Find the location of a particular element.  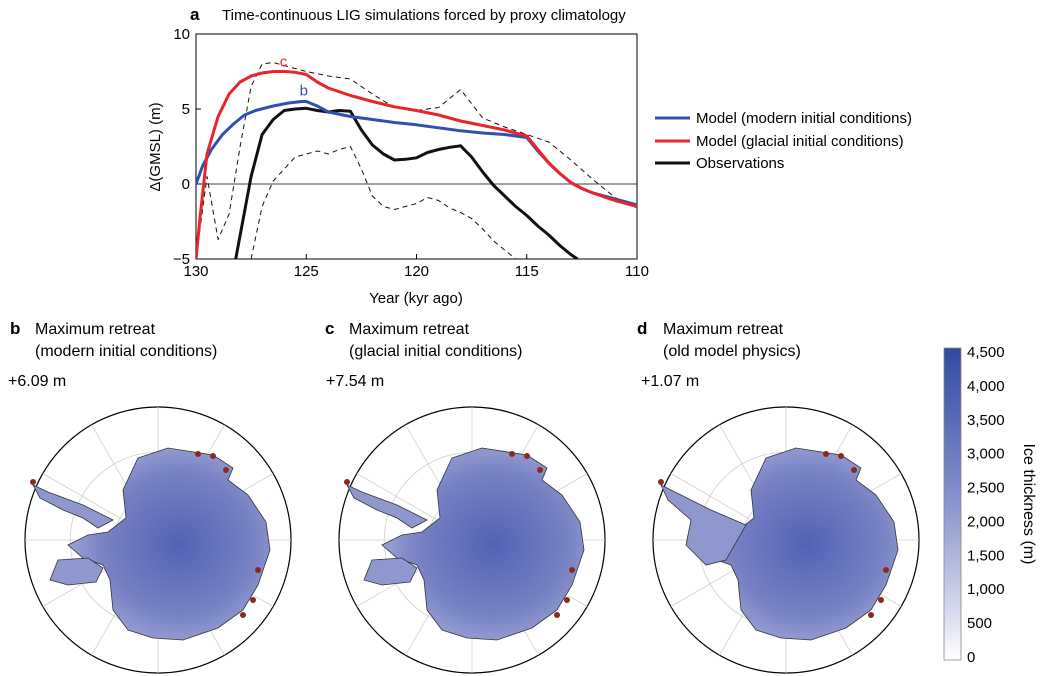

colorbar-tick-label: 2,500 is located at coordinates (986, 488).